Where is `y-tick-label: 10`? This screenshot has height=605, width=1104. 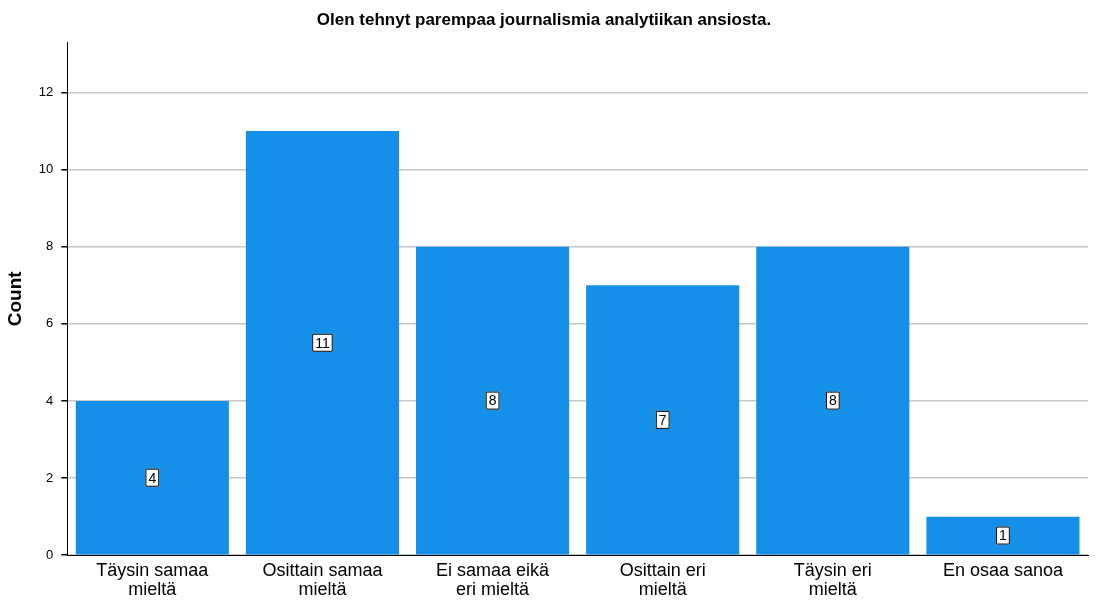 y-tick-label: 10 is located at coordinates (46, 169).